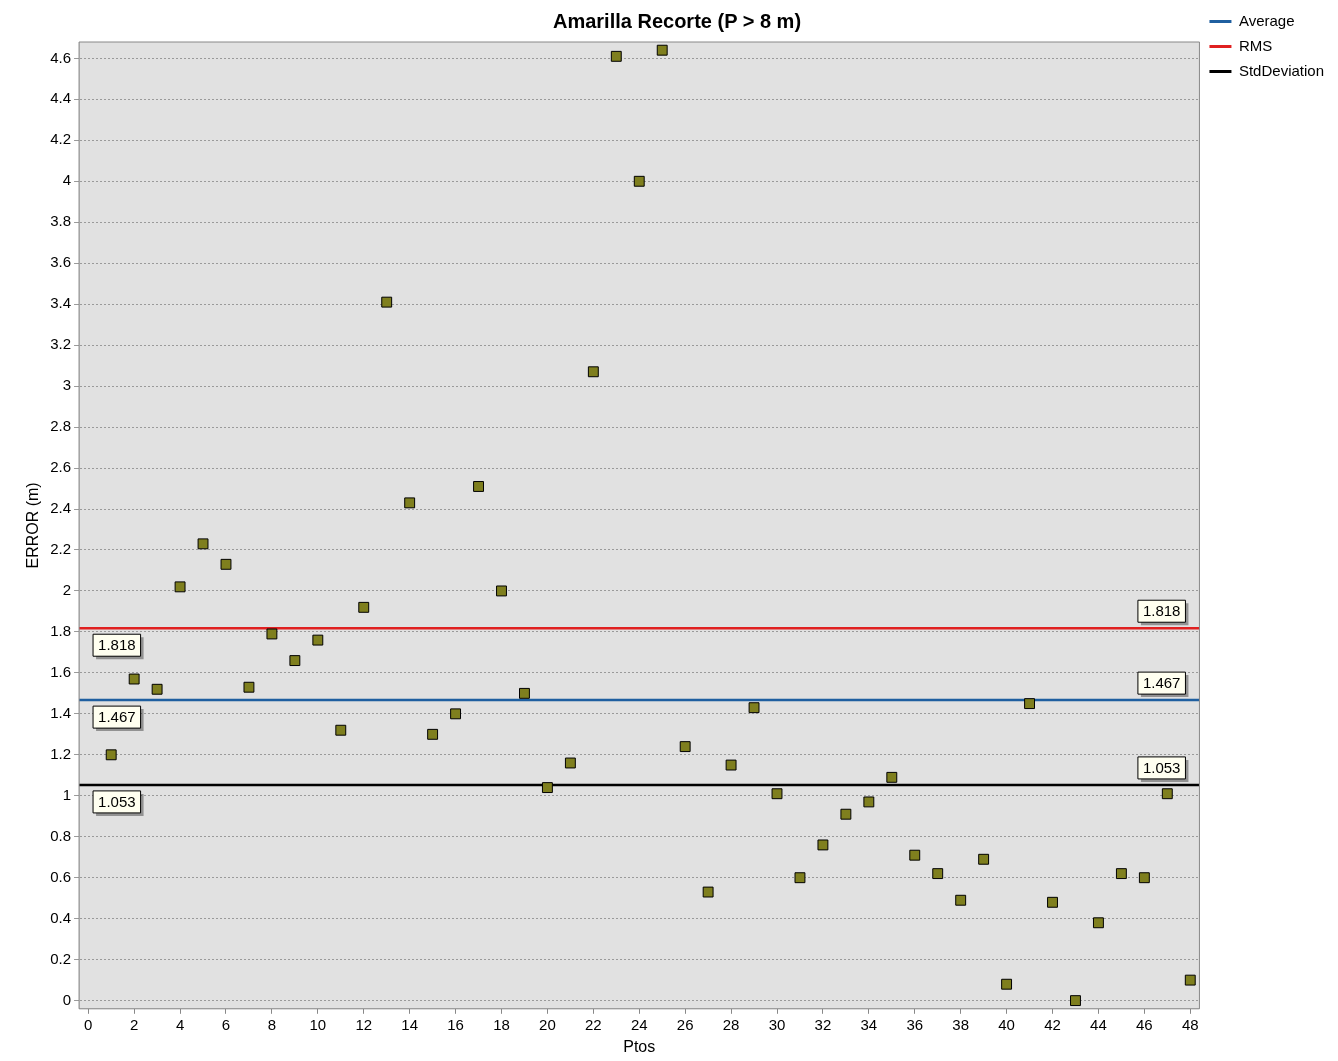 The height and width of the screenshot is (1061, 1338). I want to click on y-tick-label: 1.4, so click(61, 712).